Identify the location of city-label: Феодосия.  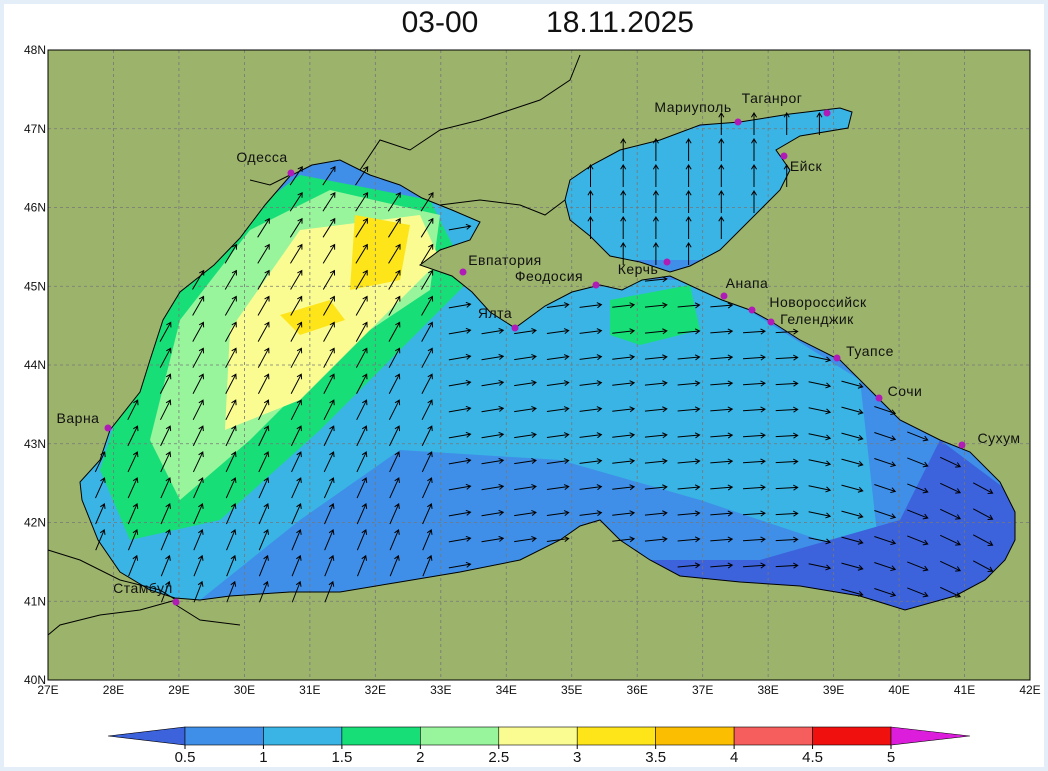
(549, 276).